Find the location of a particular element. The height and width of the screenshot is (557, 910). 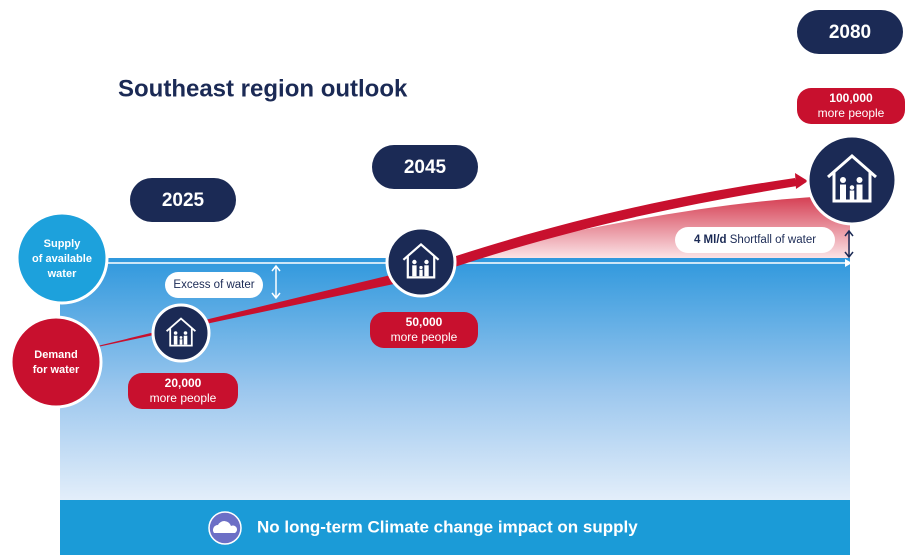

footer-band is located at coordinates (455, 527).